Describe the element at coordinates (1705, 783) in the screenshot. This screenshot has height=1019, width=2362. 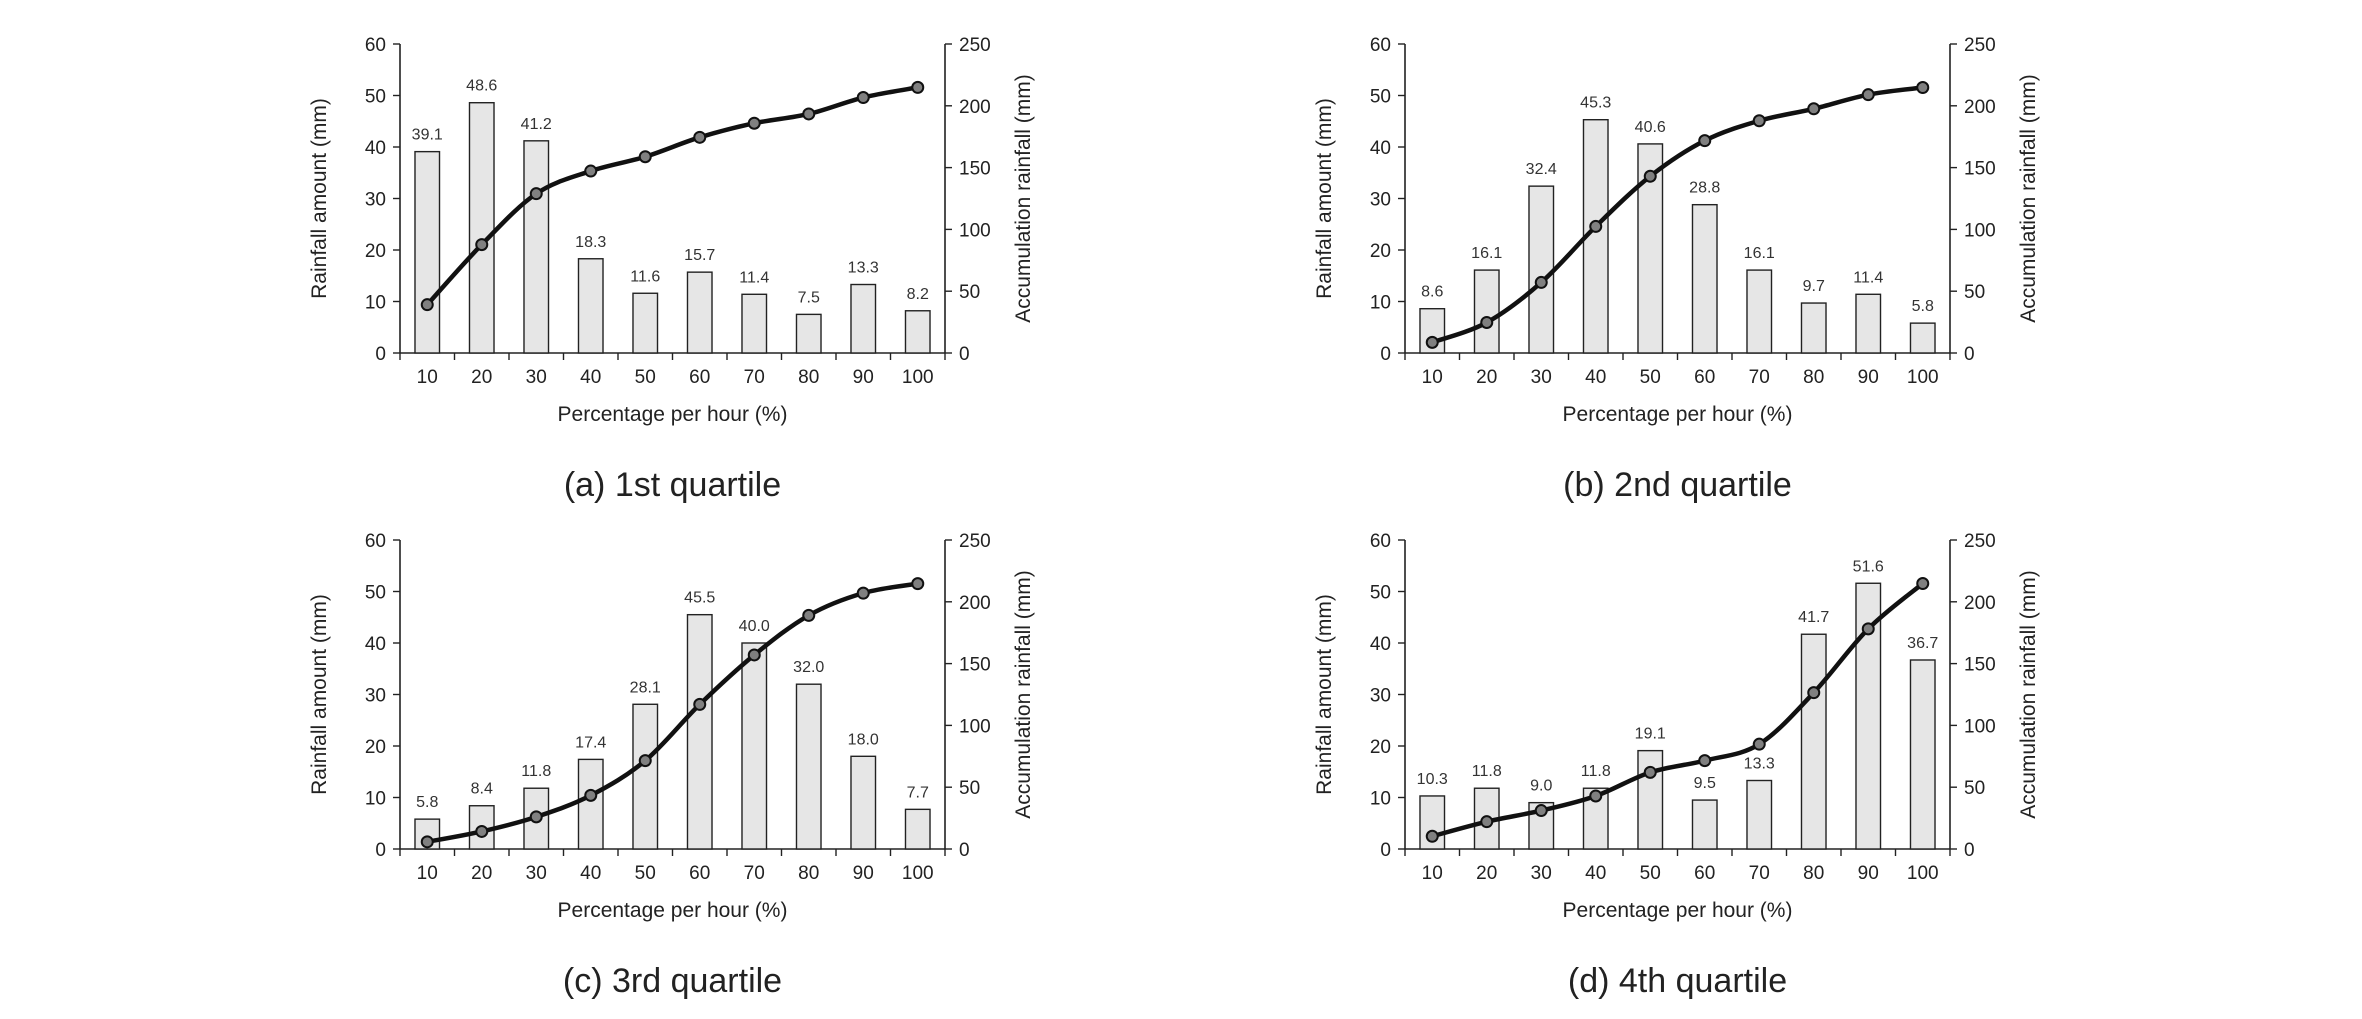
I see `bar-value-label: 9.5` at that location.